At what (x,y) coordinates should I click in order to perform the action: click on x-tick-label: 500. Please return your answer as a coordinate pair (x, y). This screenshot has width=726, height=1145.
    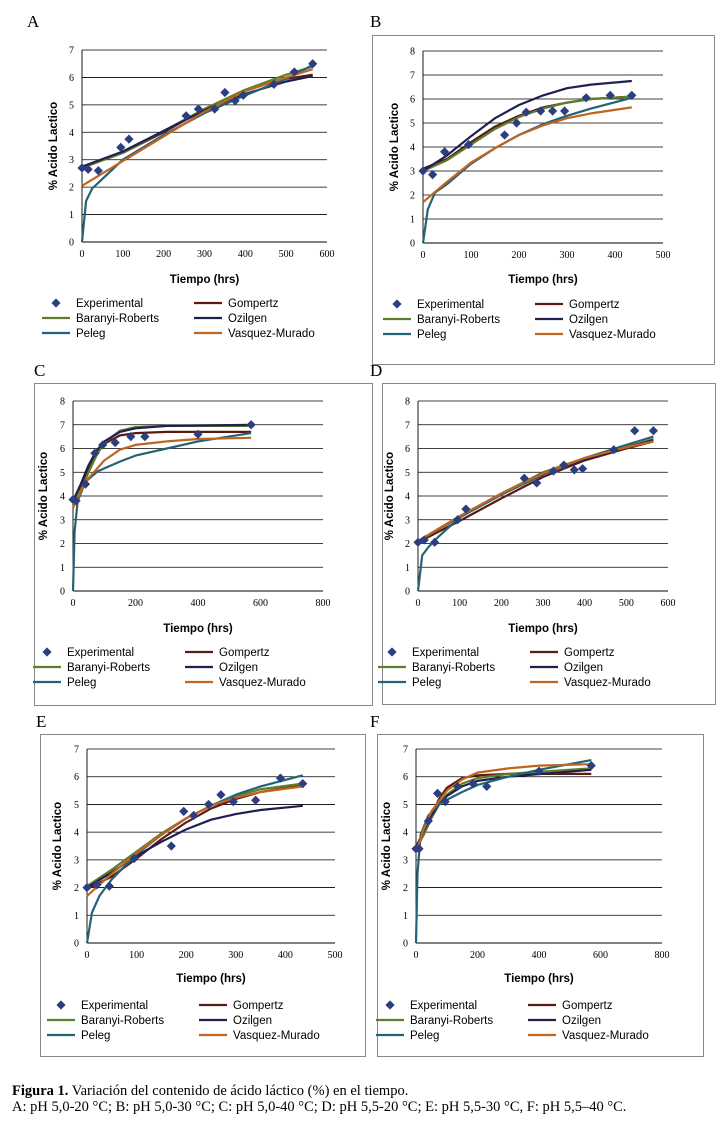
    Looking at the image, I should click on (626, 603).